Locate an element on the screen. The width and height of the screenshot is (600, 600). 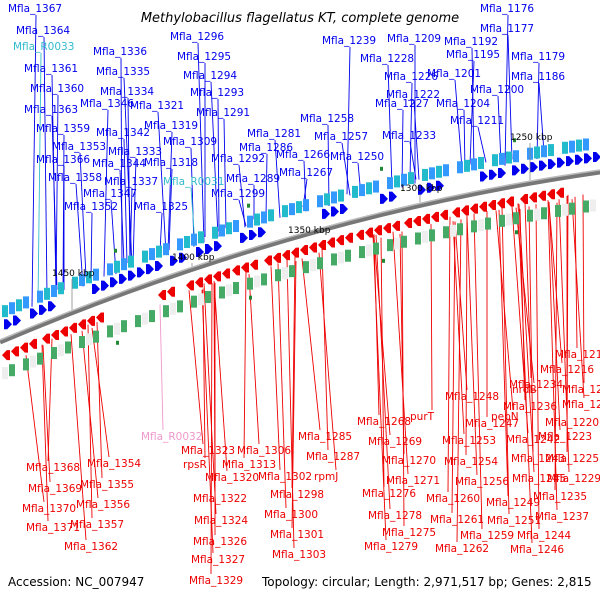
gene-label-mfla-1223: Mfla_1223 is located at coordinates (565, 437).